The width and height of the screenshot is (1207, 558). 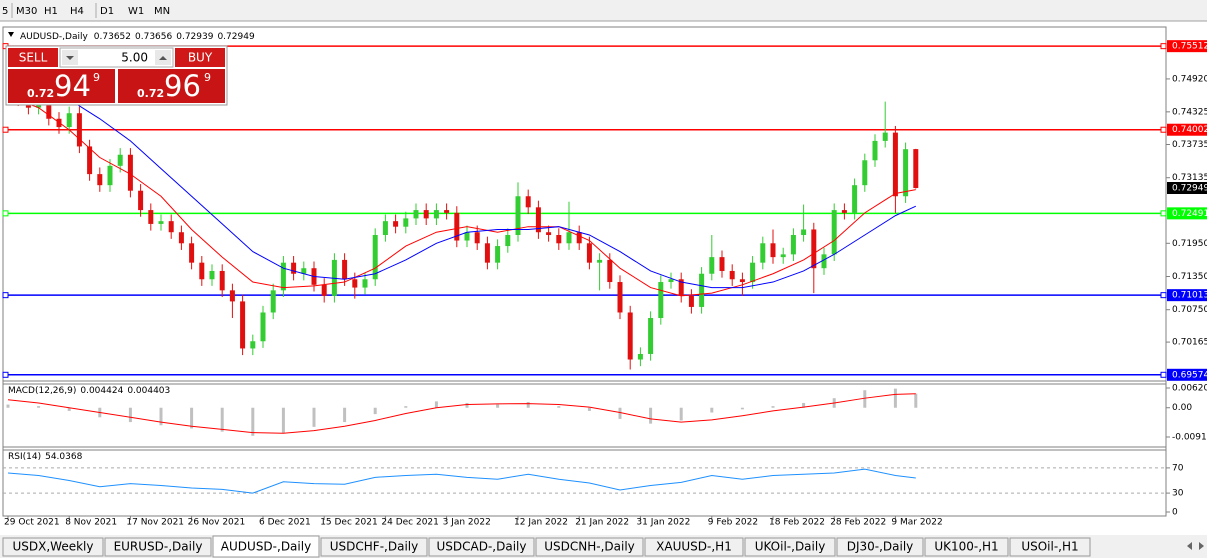 What do you see at coordinates (77, 11) in the screenshot?
I see `timeframe-button: H4` at bounding box center [77, 11].